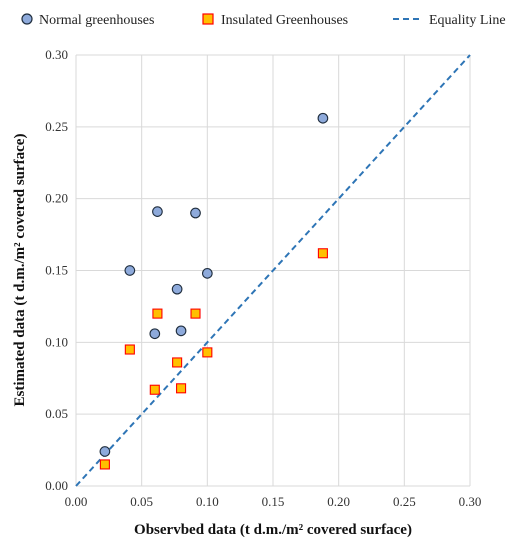 The height and width of the screenshot is (550, 525). Describe the element at coordinates (470, 501) in the screenshot. I see `x-tick-label: 0.30` at that location.